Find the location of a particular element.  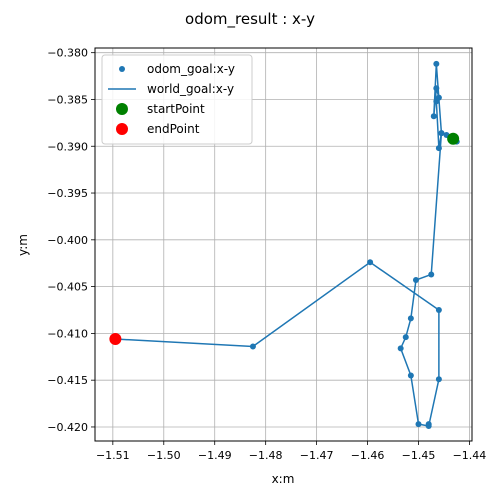

x-tick-label: −1.46 is located at coordinates (368, 455).